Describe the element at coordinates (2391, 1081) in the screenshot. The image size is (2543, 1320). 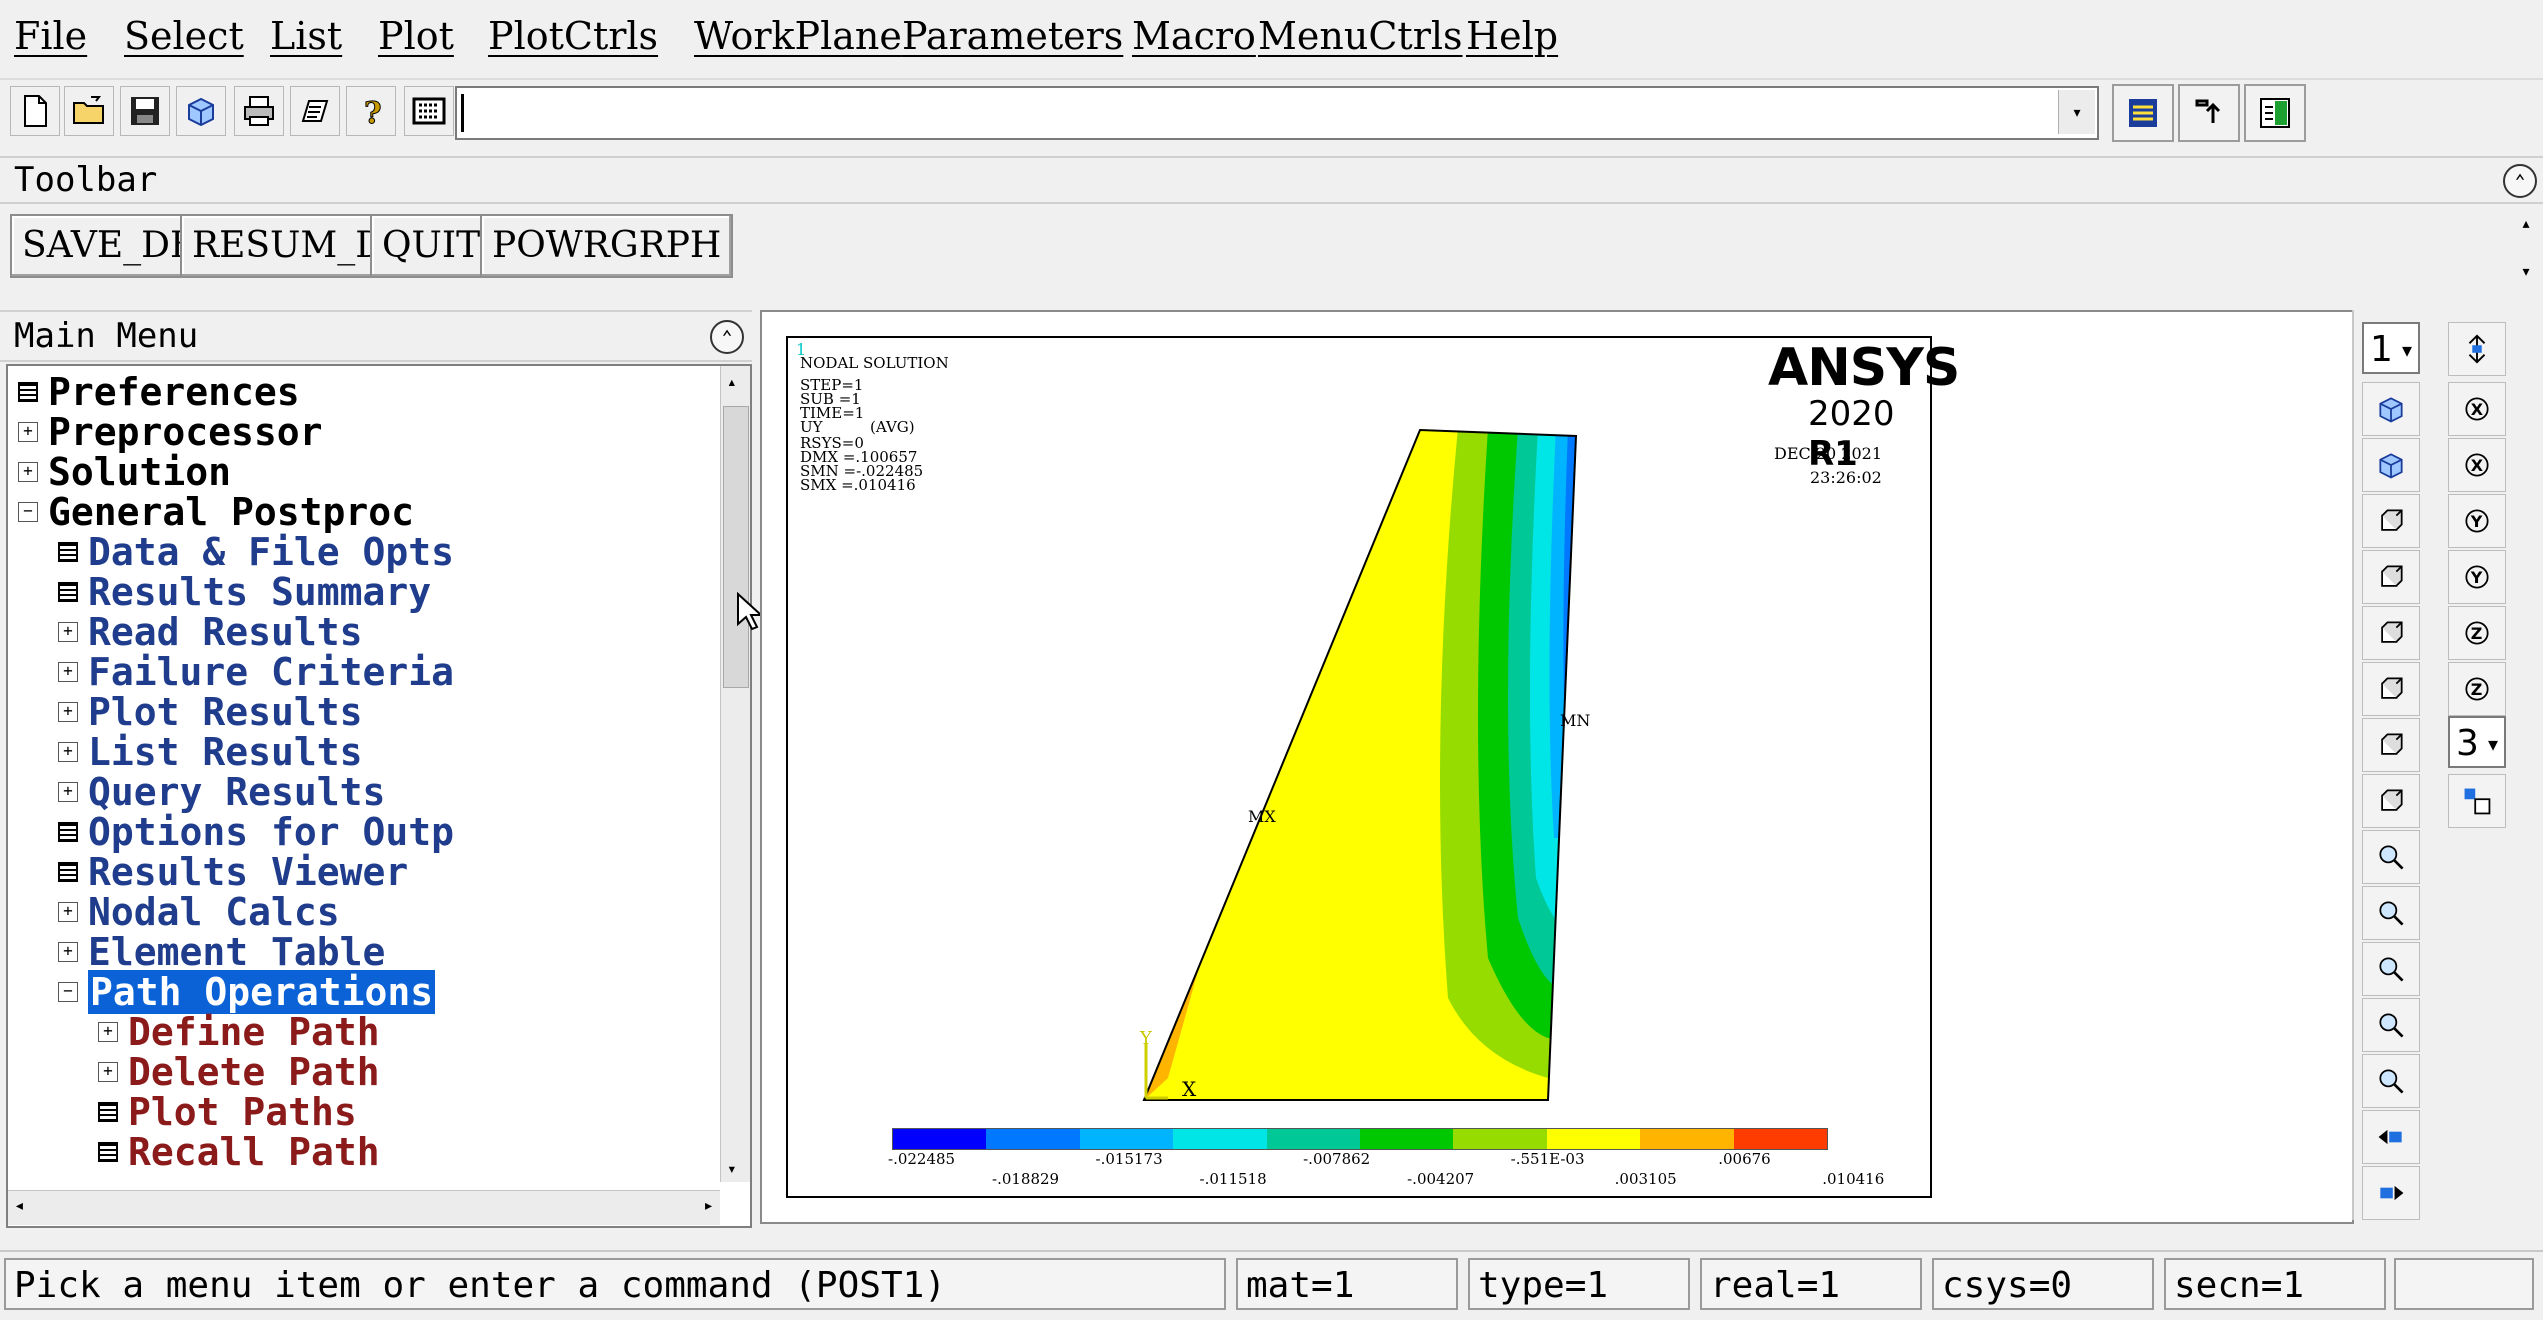
I see `zoom-out-icon` at that location.